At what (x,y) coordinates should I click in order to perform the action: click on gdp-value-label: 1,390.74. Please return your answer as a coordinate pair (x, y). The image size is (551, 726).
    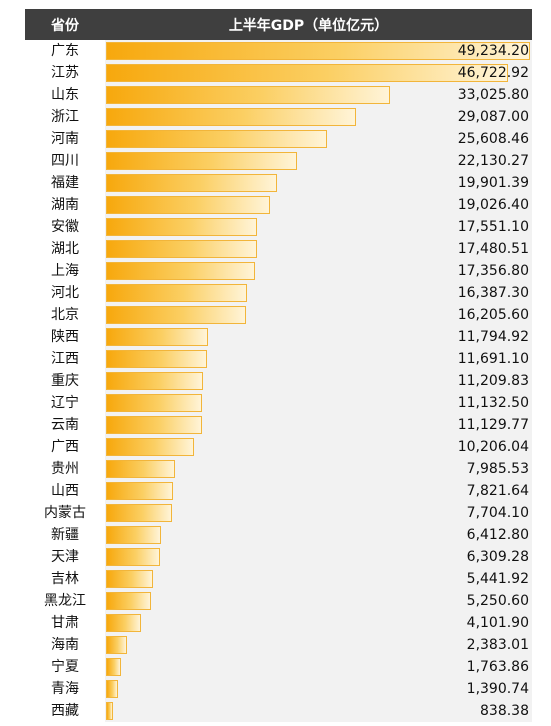
    Looking at the image, I should click on (497, 689).